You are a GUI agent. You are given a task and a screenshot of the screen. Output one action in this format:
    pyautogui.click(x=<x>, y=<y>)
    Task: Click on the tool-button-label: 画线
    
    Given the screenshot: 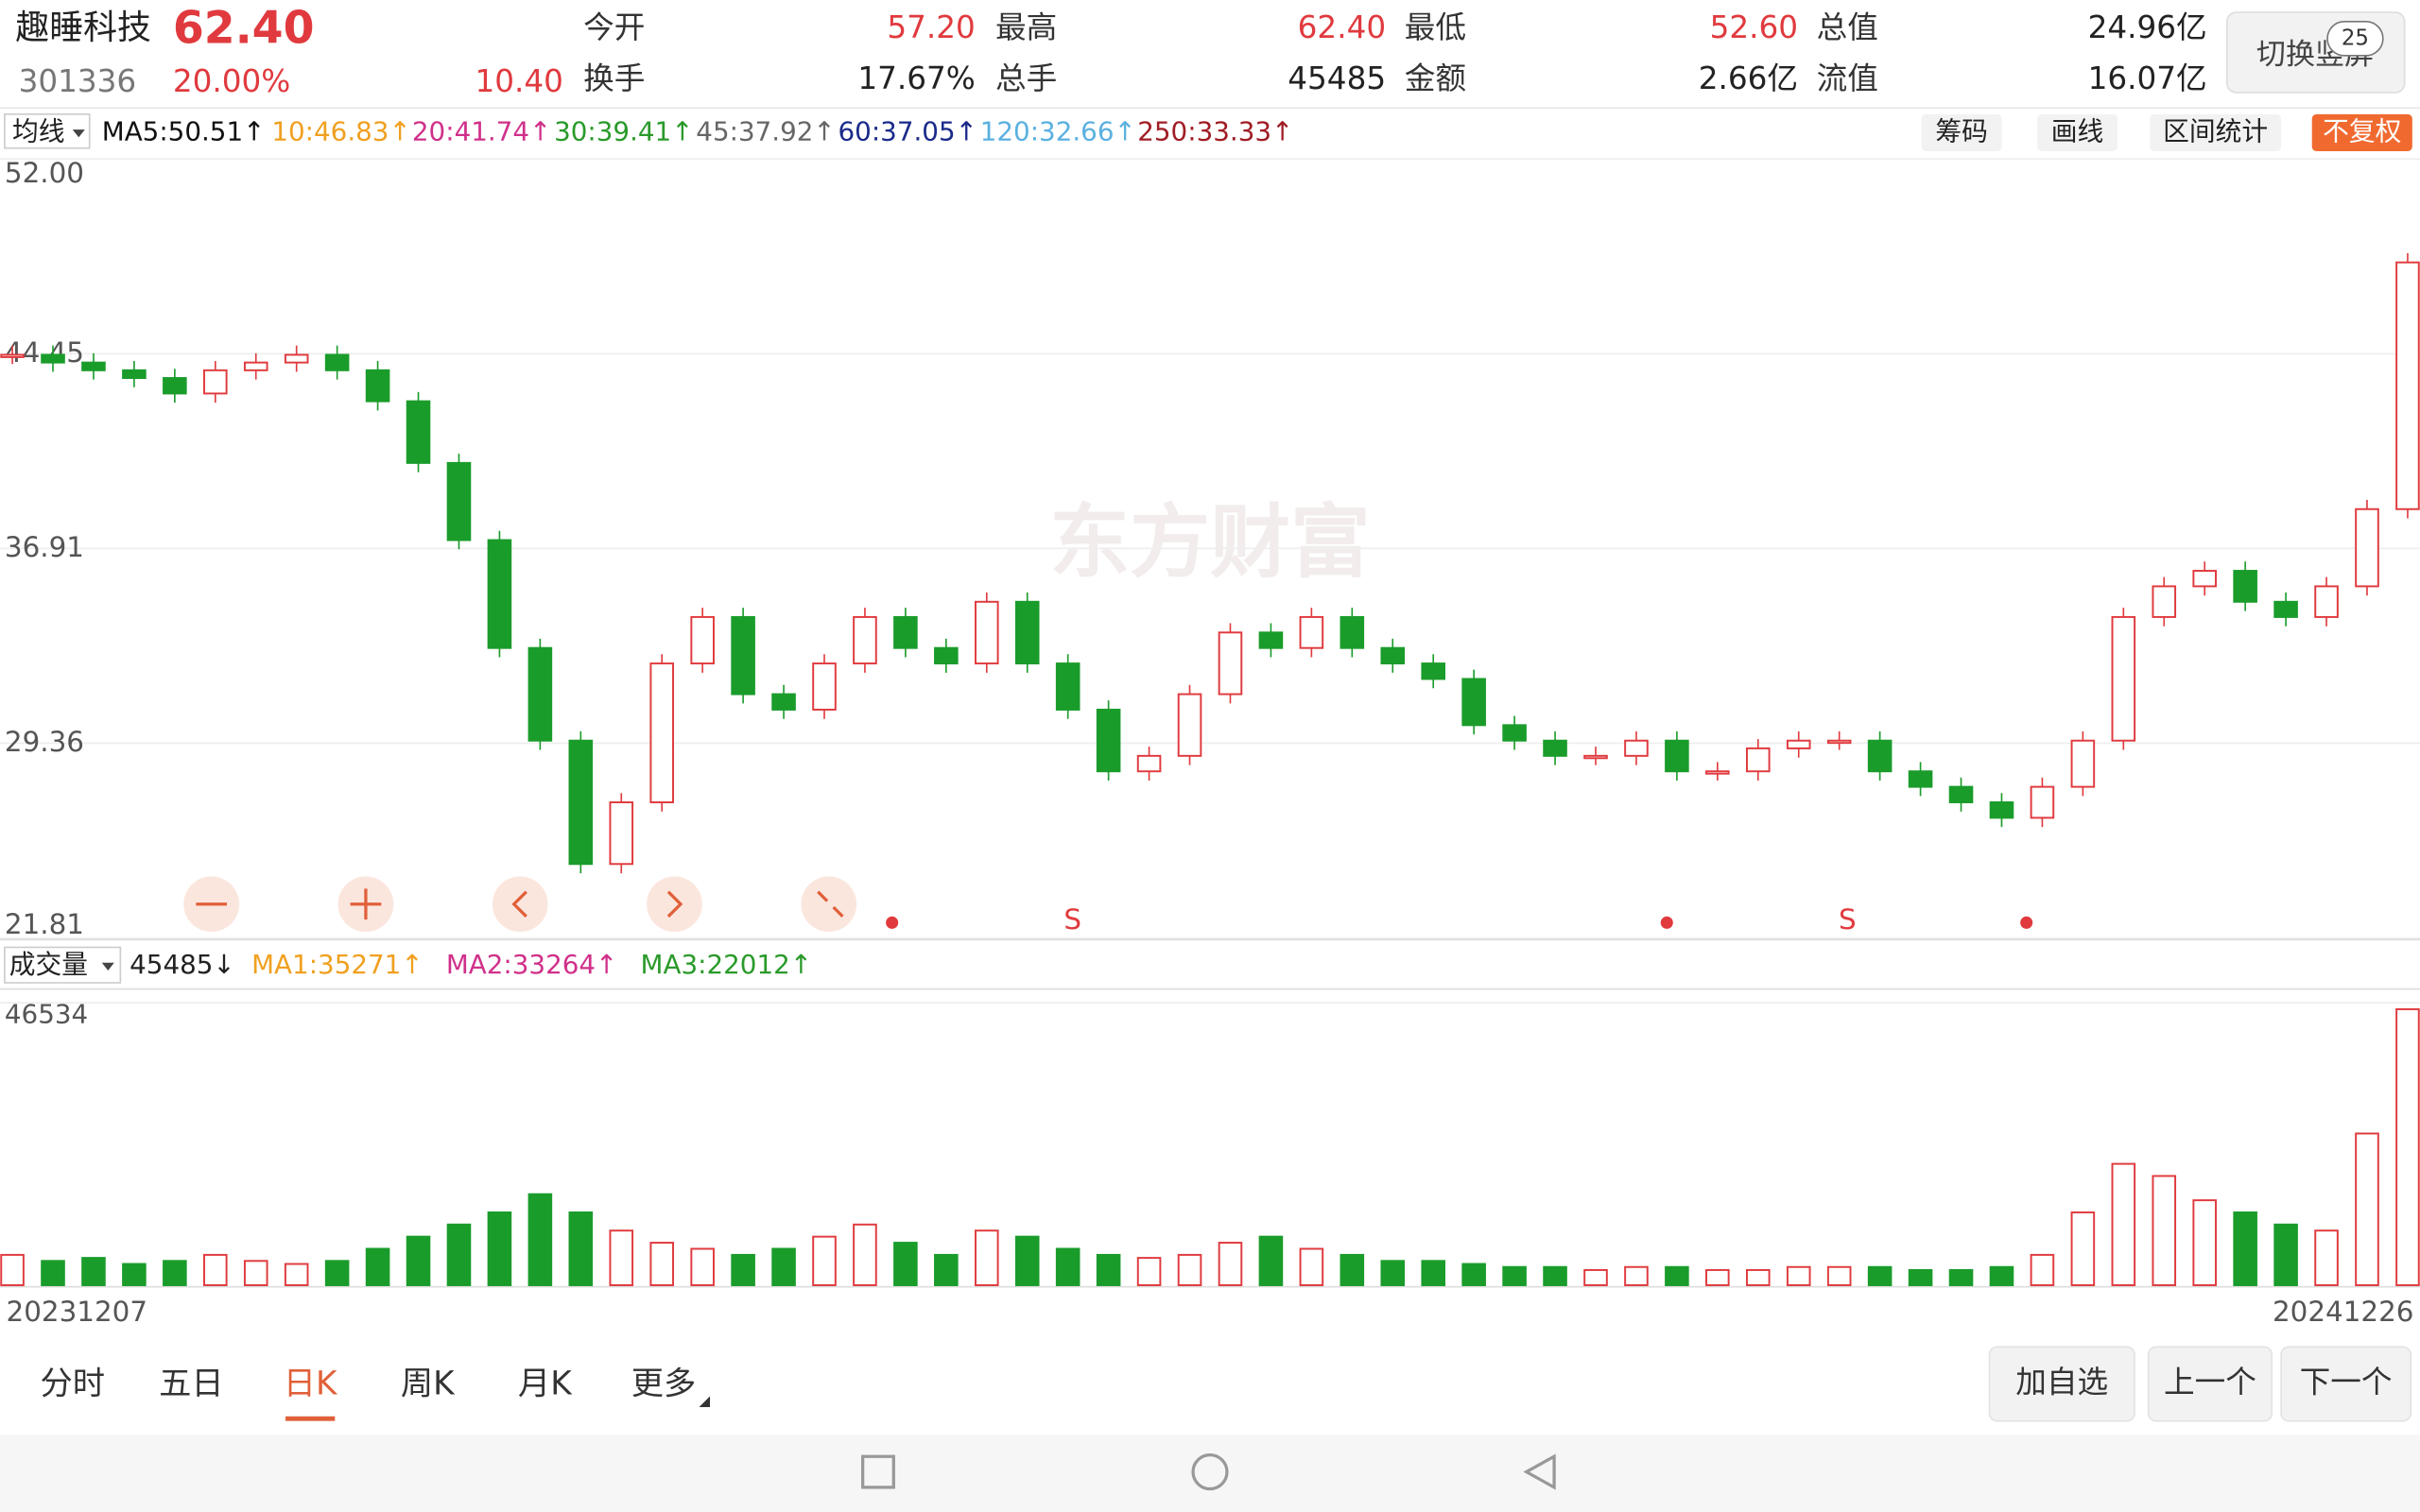 What is the action you would take?
    pyautogui.click(x=2077, y=130)
    